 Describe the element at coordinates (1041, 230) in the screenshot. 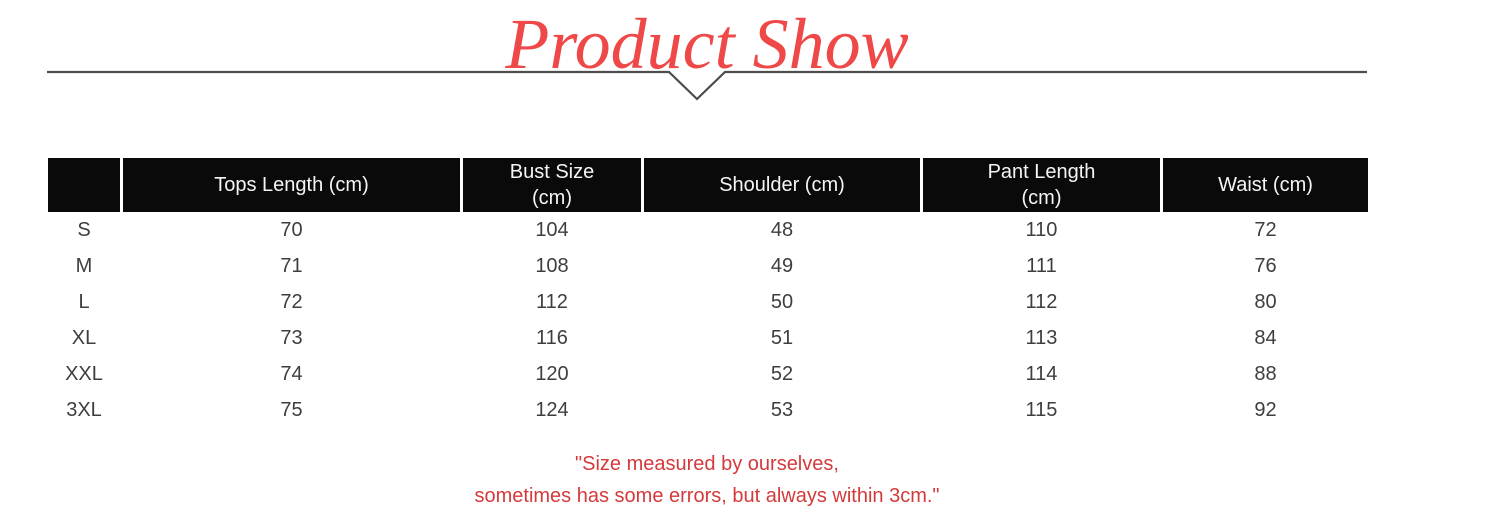

I see `table-cell: 110` at that location.